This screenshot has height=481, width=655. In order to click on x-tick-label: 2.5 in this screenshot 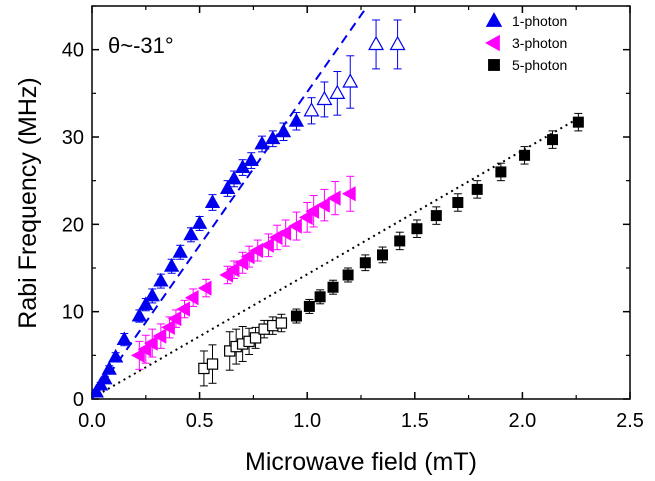, I will do `click(630, 421)`.